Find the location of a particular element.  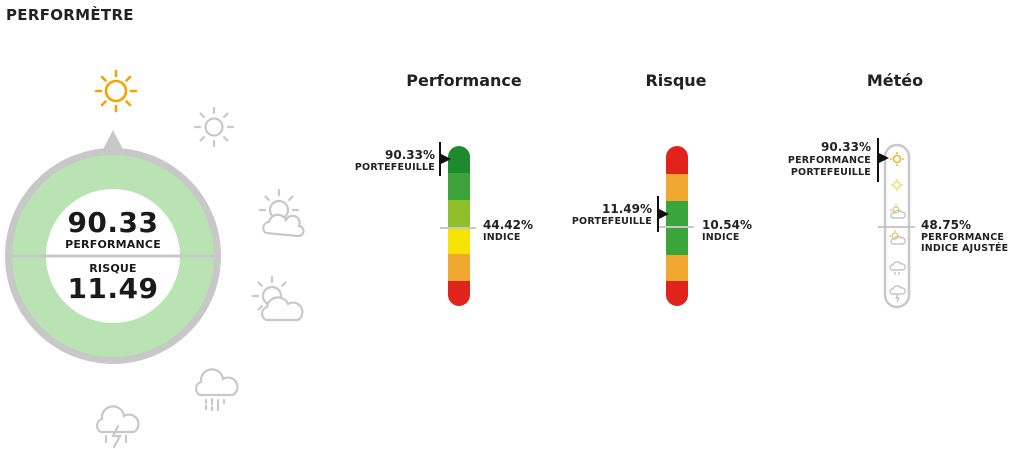

risk-portfolio-value: 11.49% is located at coordinates (627, 209).